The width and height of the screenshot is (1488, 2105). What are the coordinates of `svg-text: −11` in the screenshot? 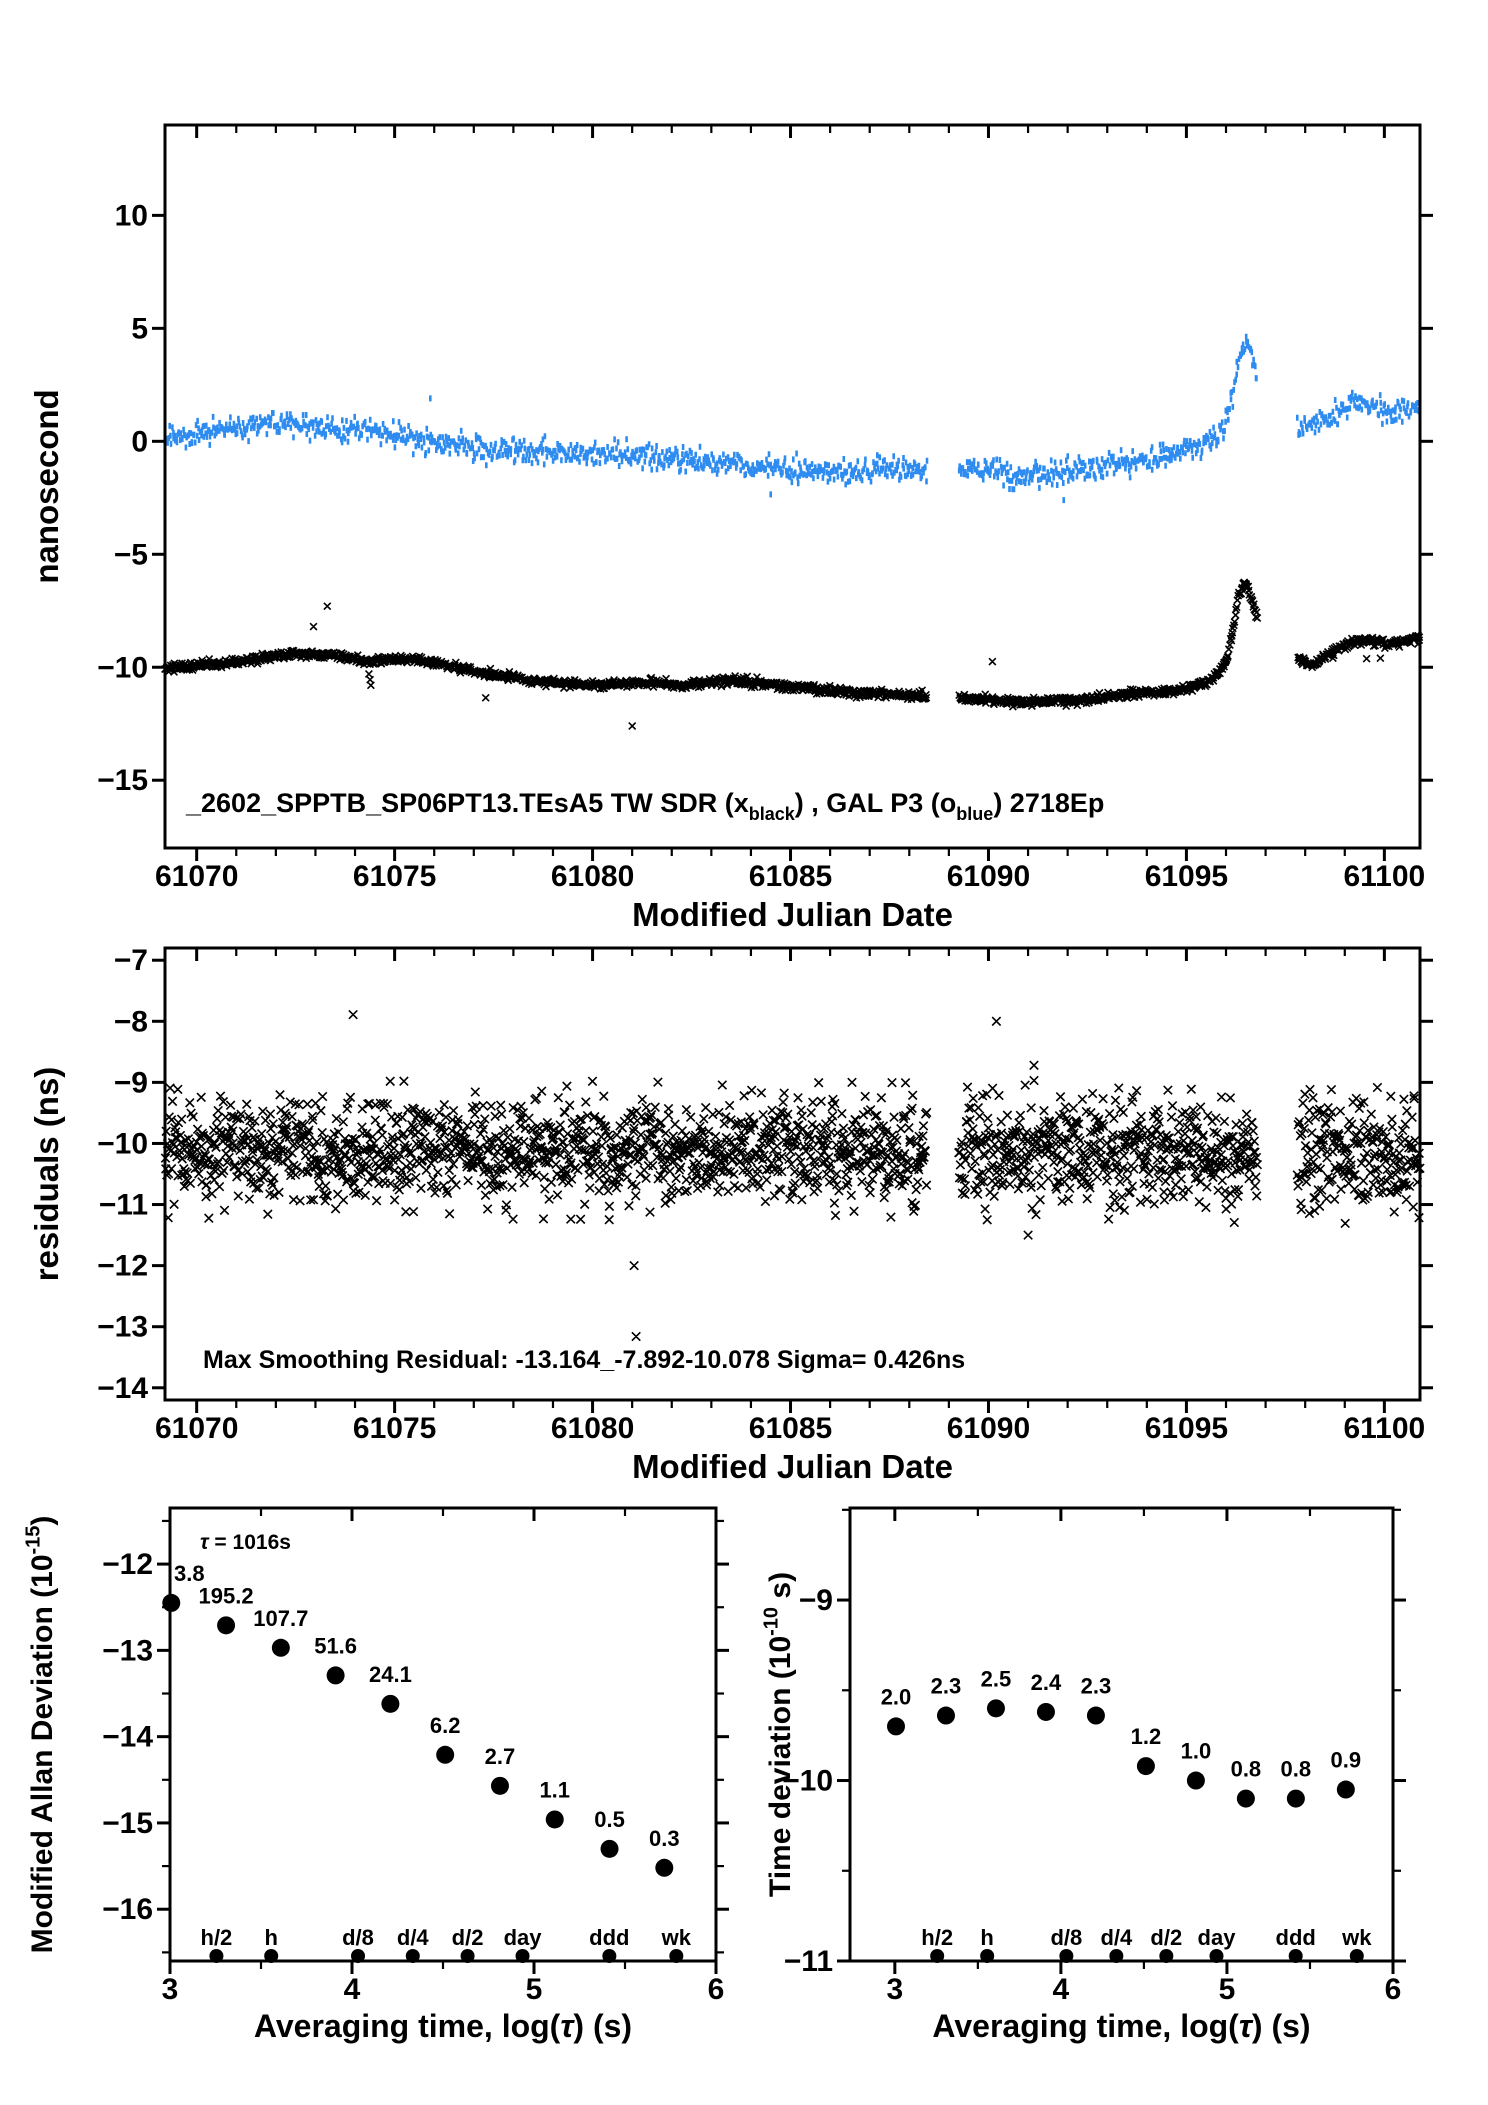 It's located at (123, 1205).